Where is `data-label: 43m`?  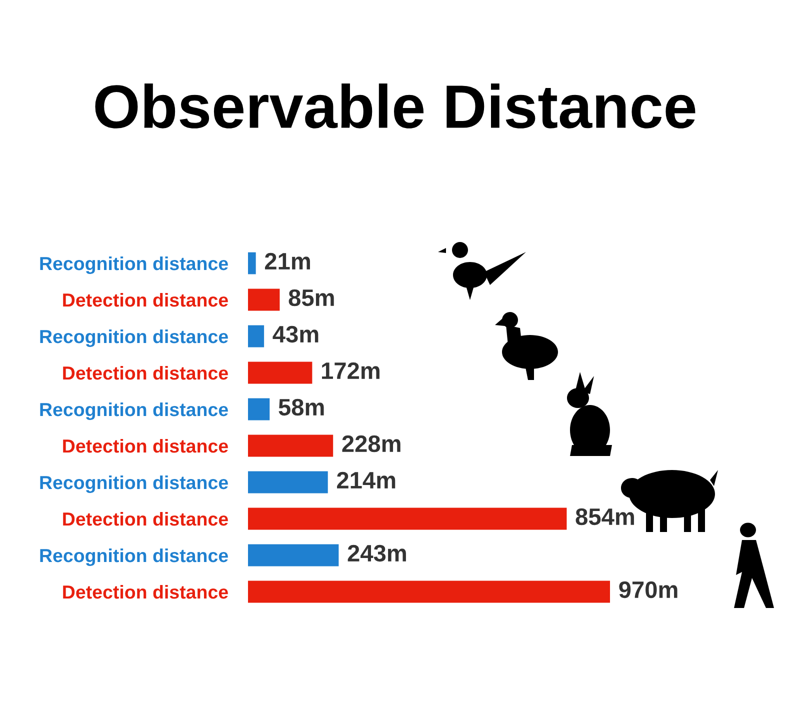
data-label: 43m is located at coordinates (295, 334).